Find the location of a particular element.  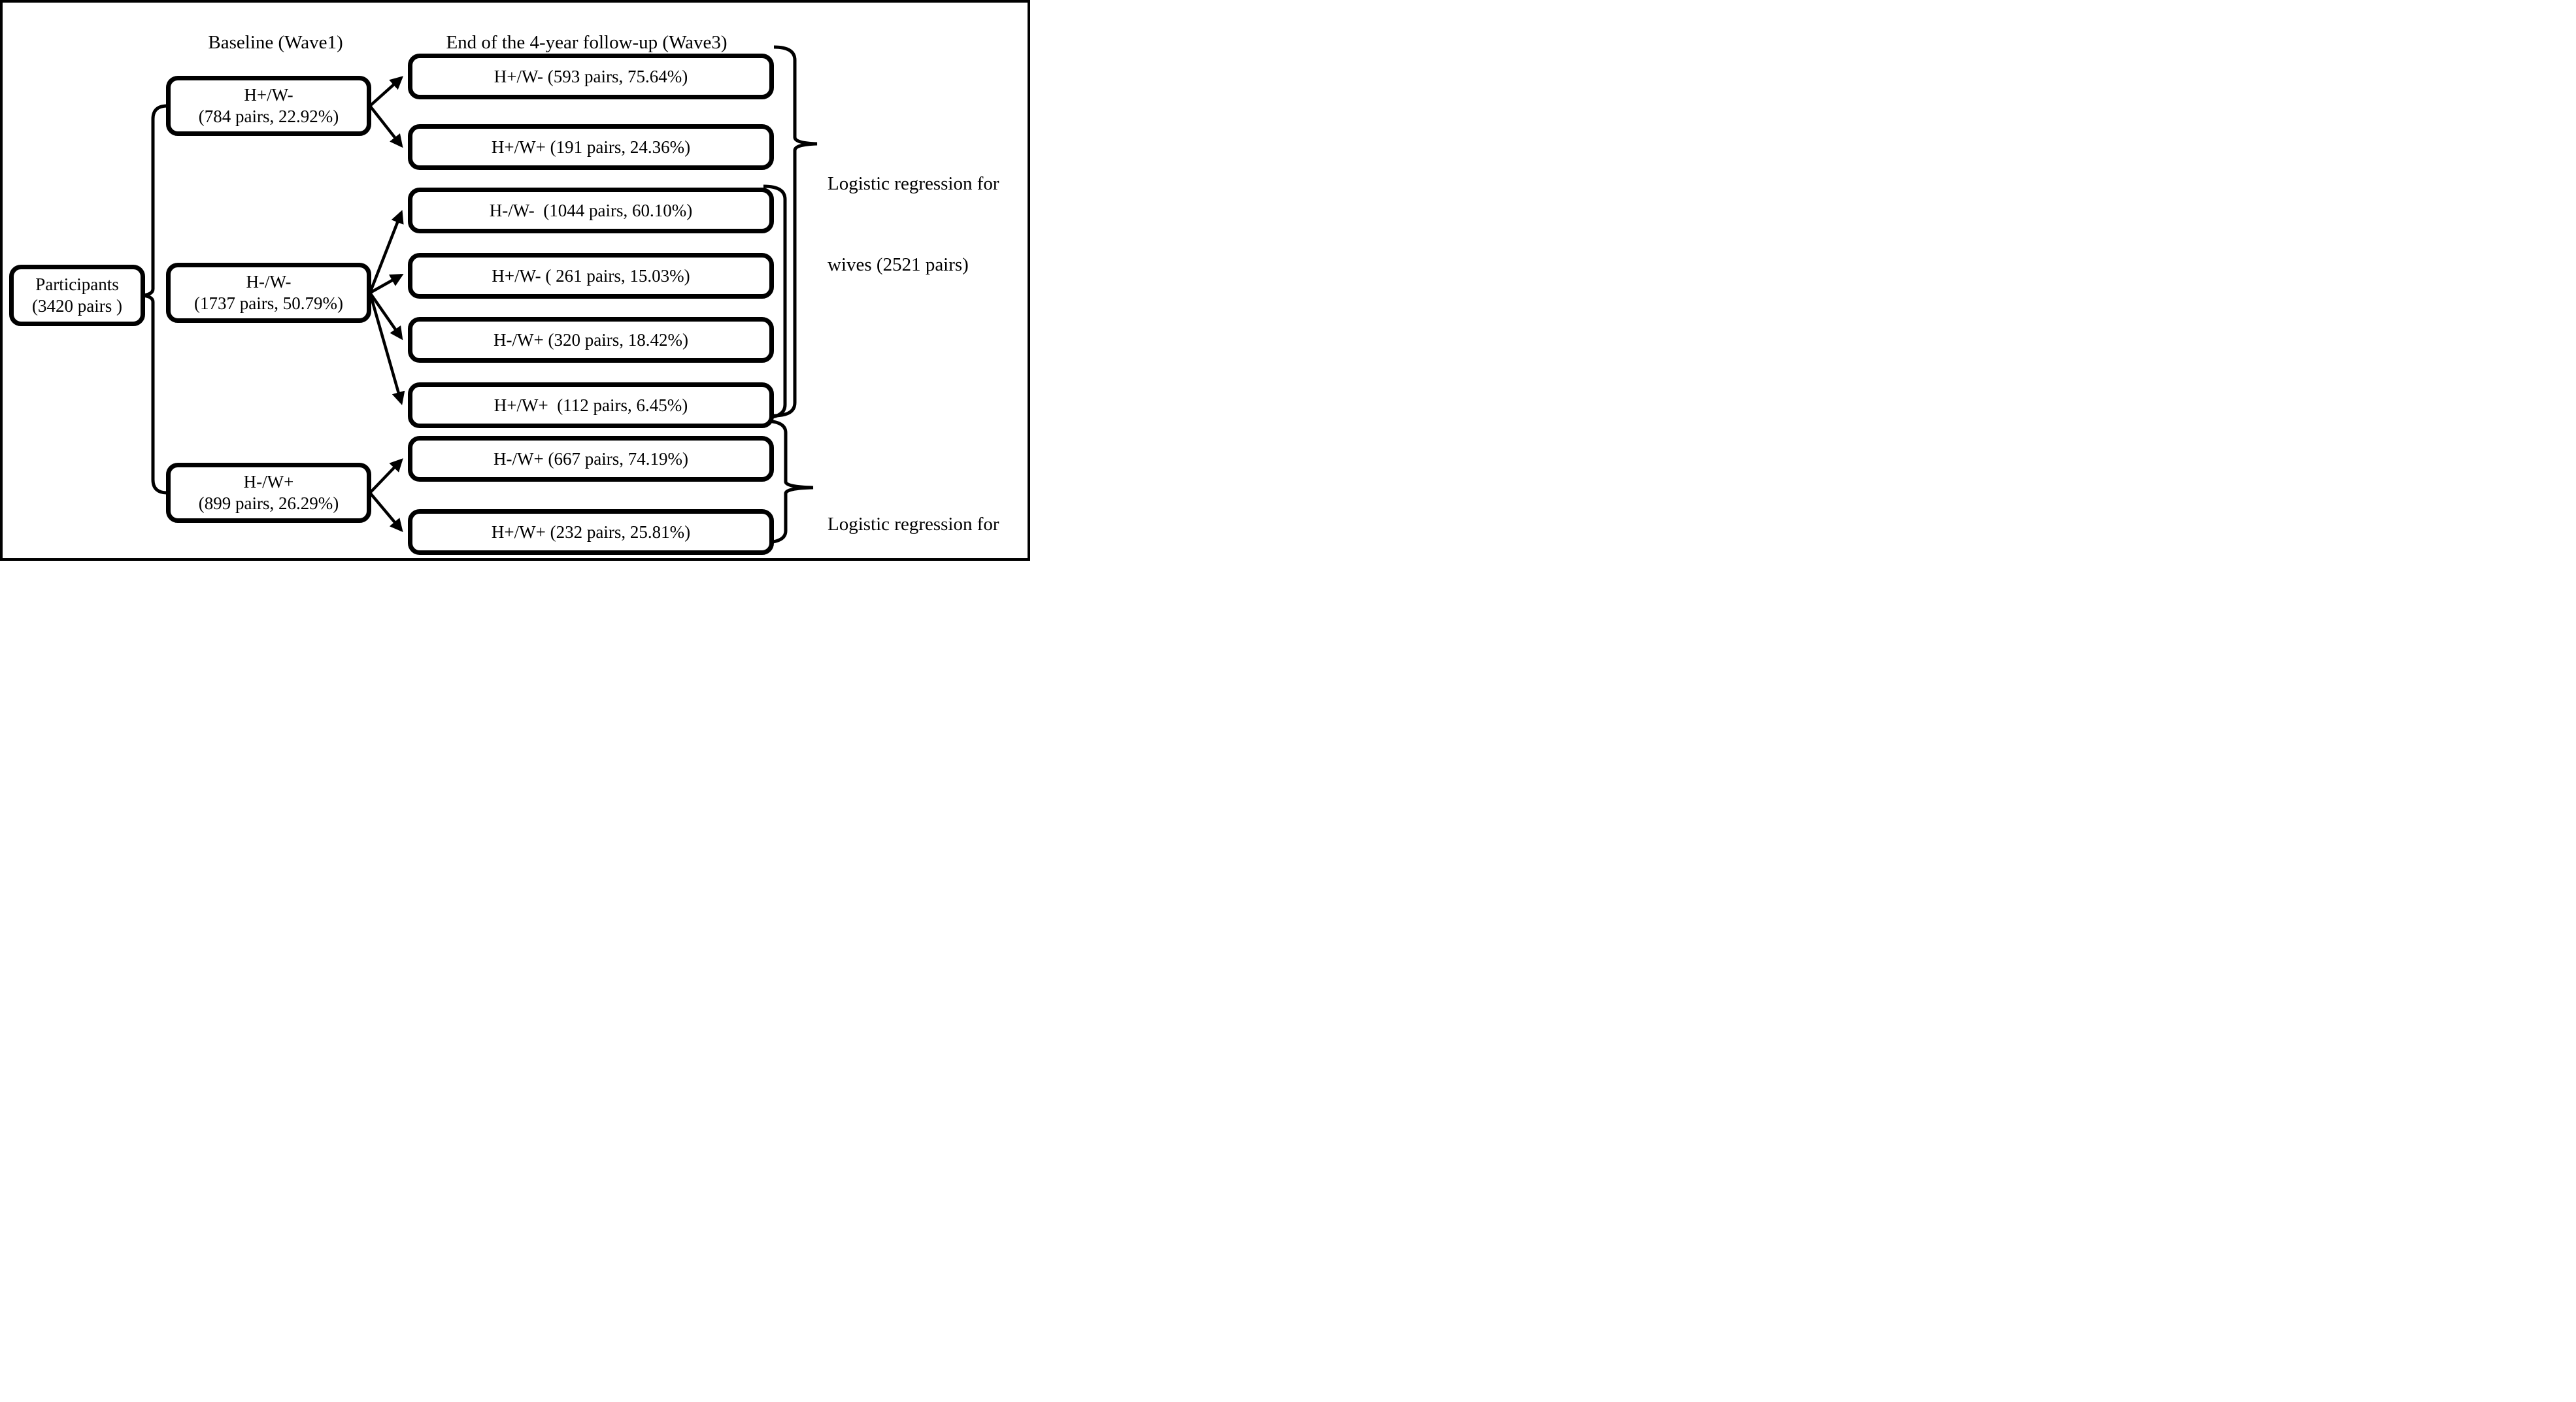

header-baseline-label: Baseline (Wave1) is located at coordinates (276, 43).